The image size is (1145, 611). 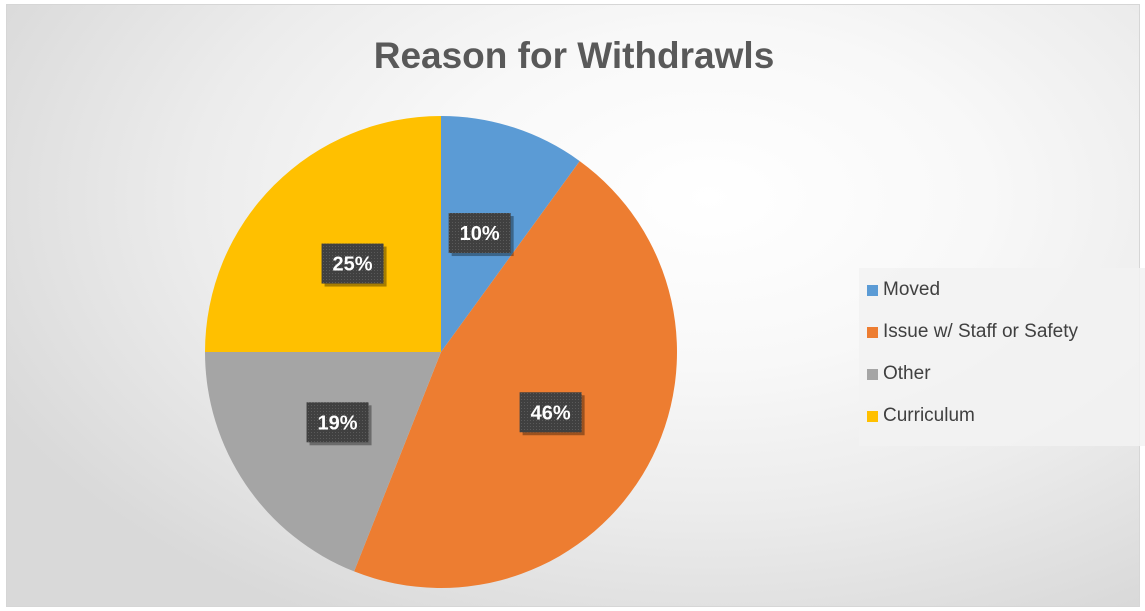 I want to click on legend-item-curriculum: Curriculum, so click(x=921, y=415).